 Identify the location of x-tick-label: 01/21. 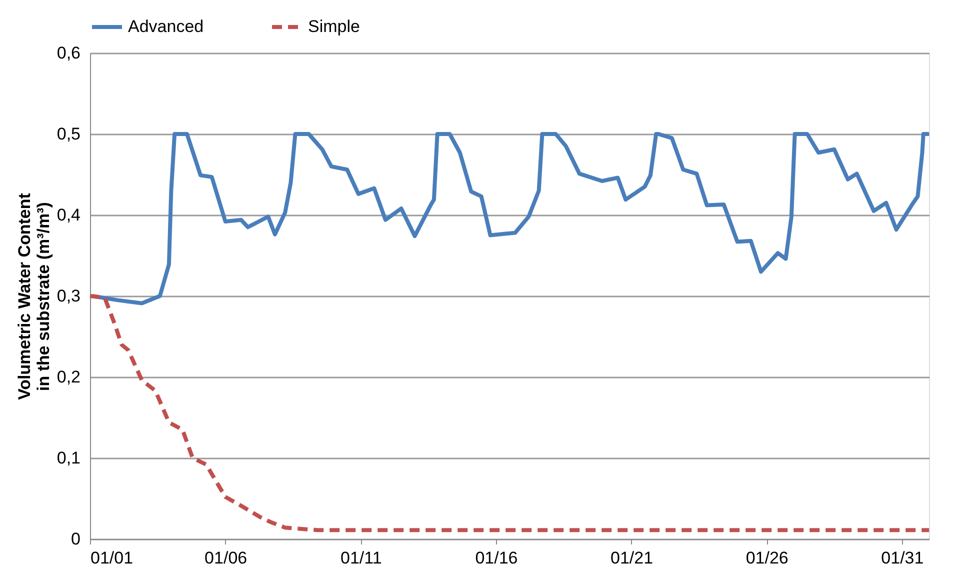
(632, 558).